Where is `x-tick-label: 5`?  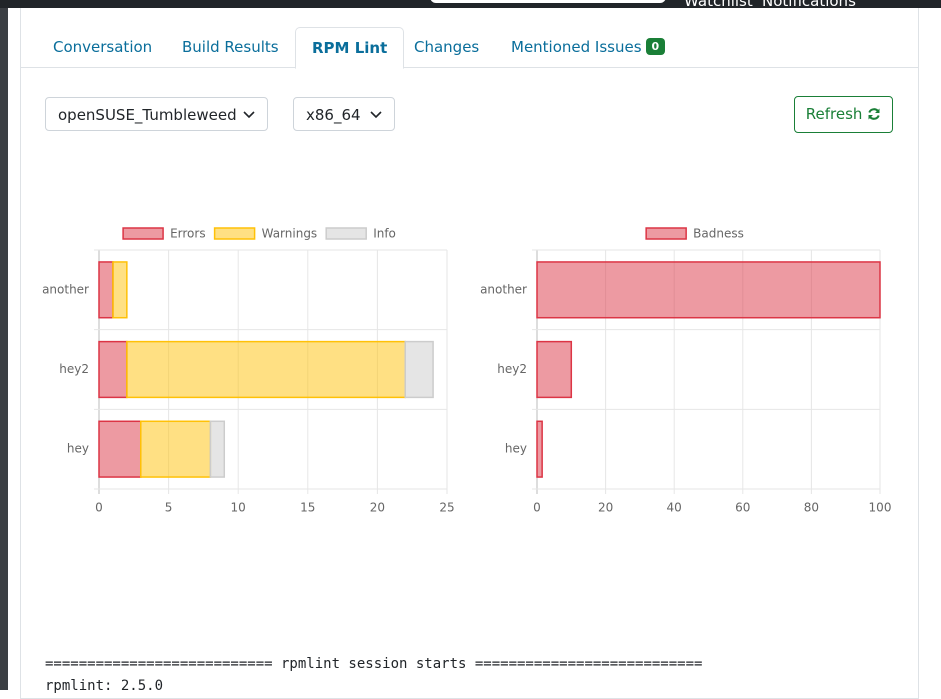 x-tick-label: 5 is located at coordinates (169, 508).